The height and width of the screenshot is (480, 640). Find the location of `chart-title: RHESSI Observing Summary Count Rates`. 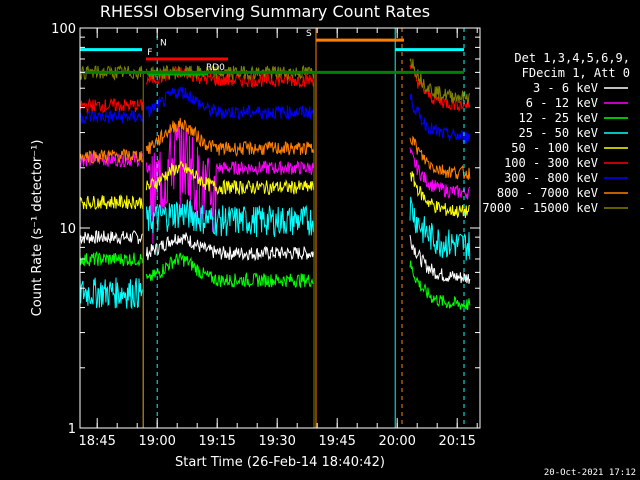

chart-title: RHESSI Observing Summary Count Rates is located at coordinates (265, 11).